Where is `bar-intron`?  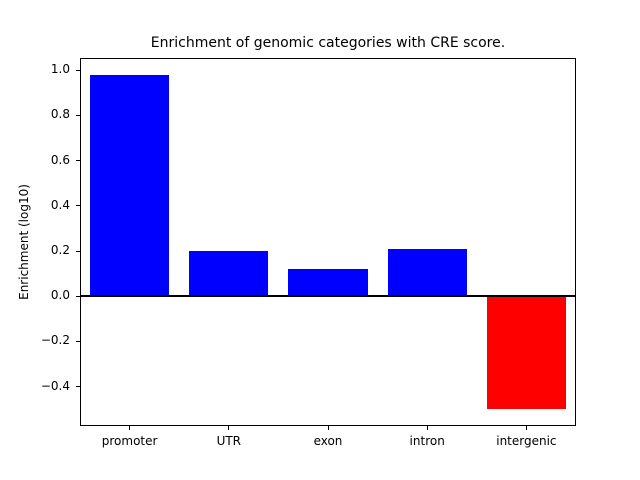 bar-intron is located at coordinates (427, 272).